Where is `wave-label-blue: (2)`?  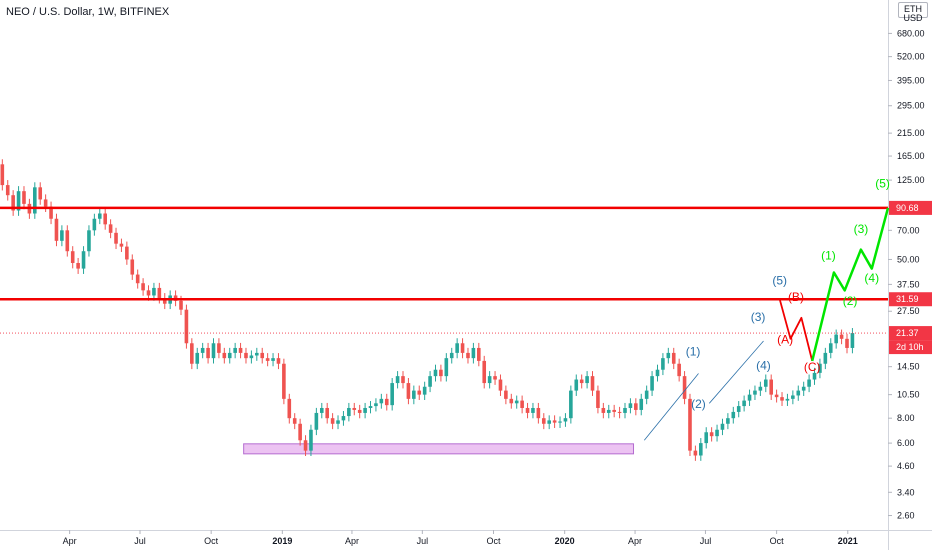
wave-label-blue: (2) is located at coordinates (698, 404).